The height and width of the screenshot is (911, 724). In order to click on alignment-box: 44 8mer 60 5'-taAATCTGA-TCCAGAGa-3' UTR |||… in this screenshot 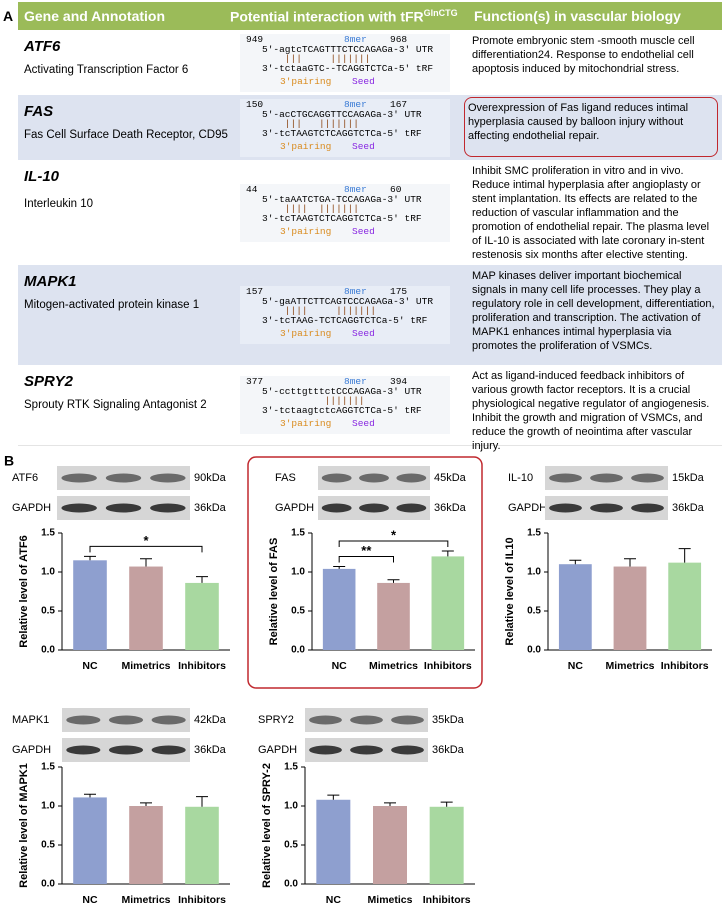, I will do `click(345, 212)`.